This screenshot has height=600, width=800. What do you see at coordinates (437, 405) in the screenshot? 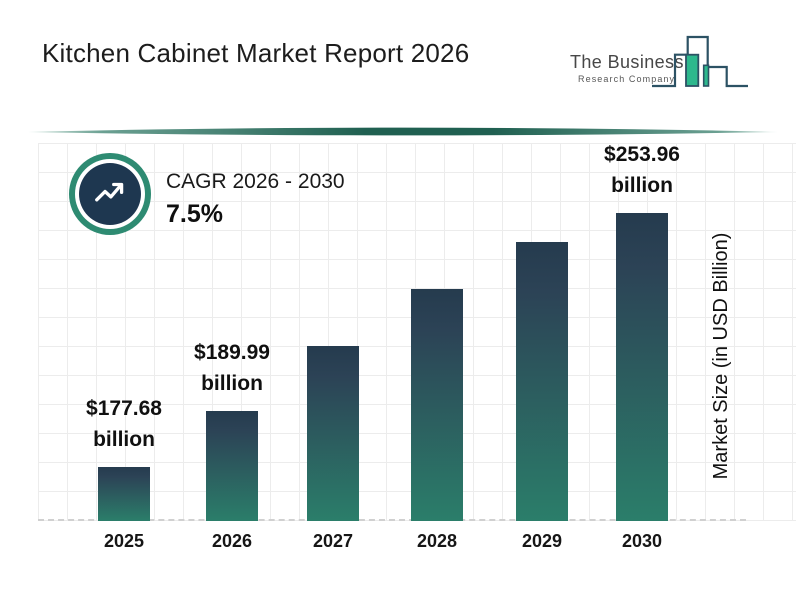
I see `bar-2028` at bounding box center [437, 405].